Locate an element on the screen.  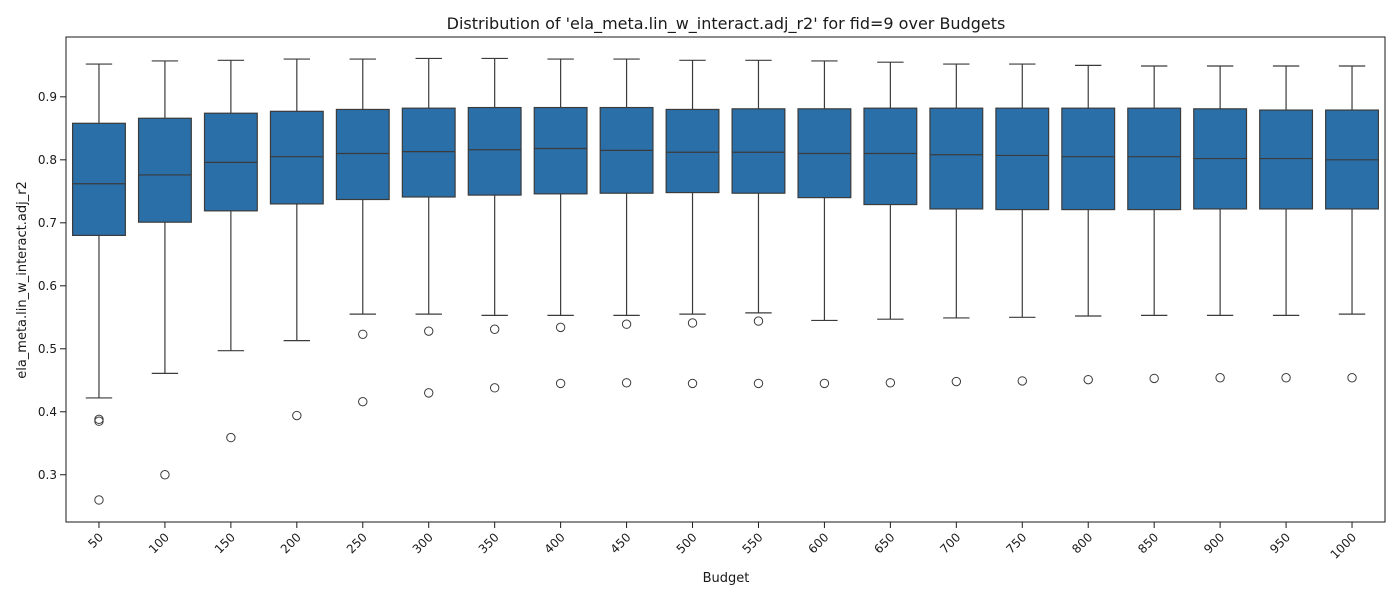
y-tick-label: 0.6 is located at coordinates (47, 286).